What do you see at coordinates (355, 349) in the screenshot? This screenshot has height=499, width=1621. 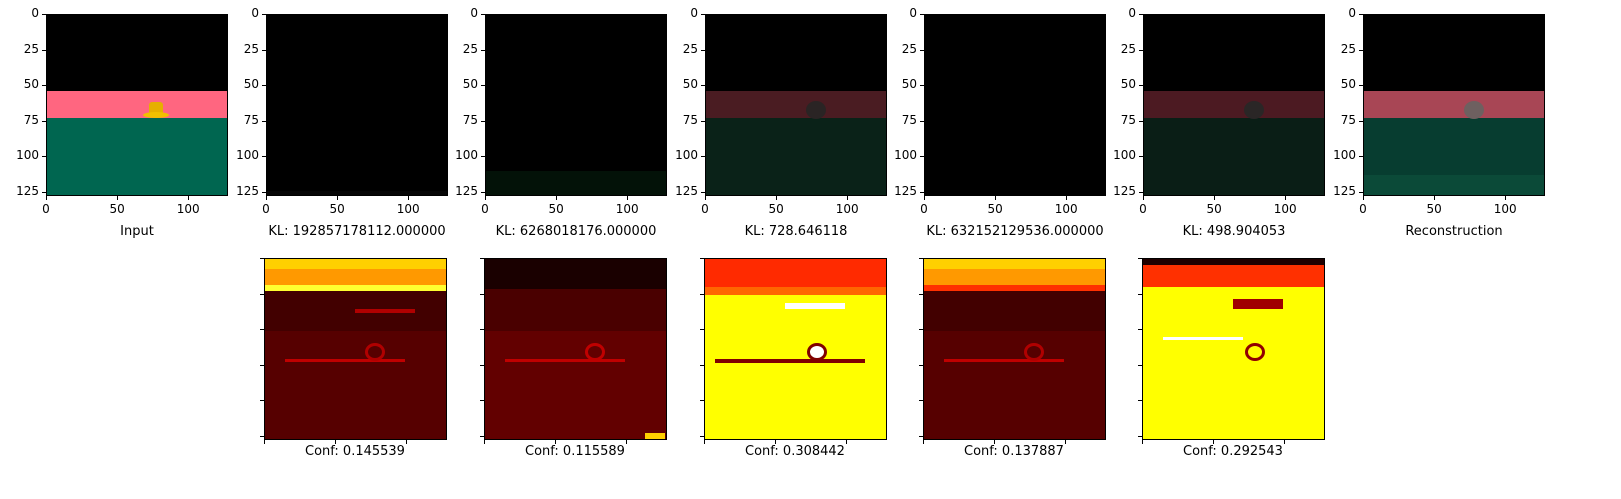 I see `confidence-1-map` at bounding box center [355, 349].